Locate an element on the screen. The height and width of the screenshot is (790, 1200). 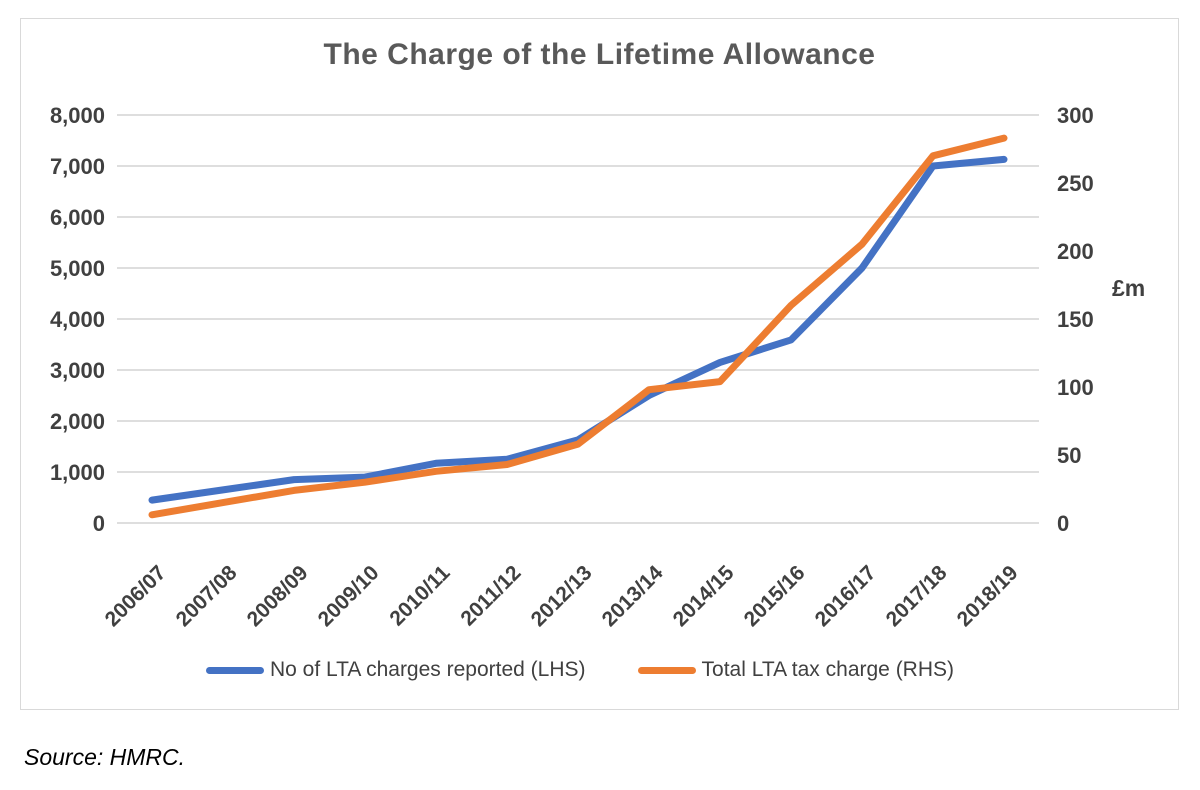
x-axis-tick-label: 2018/19 is located at coordinates (988, 596).